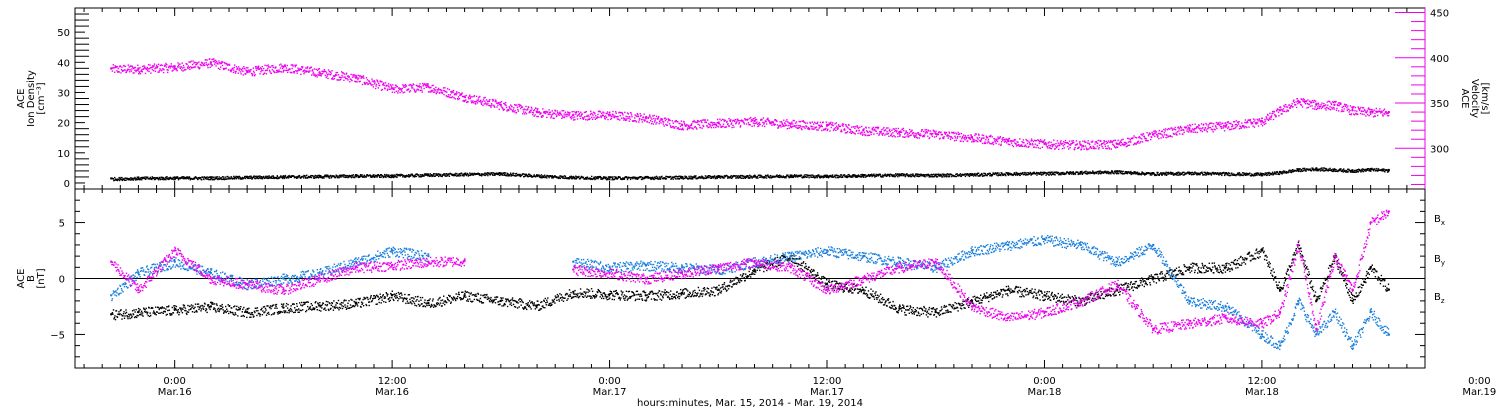  Describe the element at coordinates (1439, 14) in the screenshot. I see `right-tick-label: 450` at that location.